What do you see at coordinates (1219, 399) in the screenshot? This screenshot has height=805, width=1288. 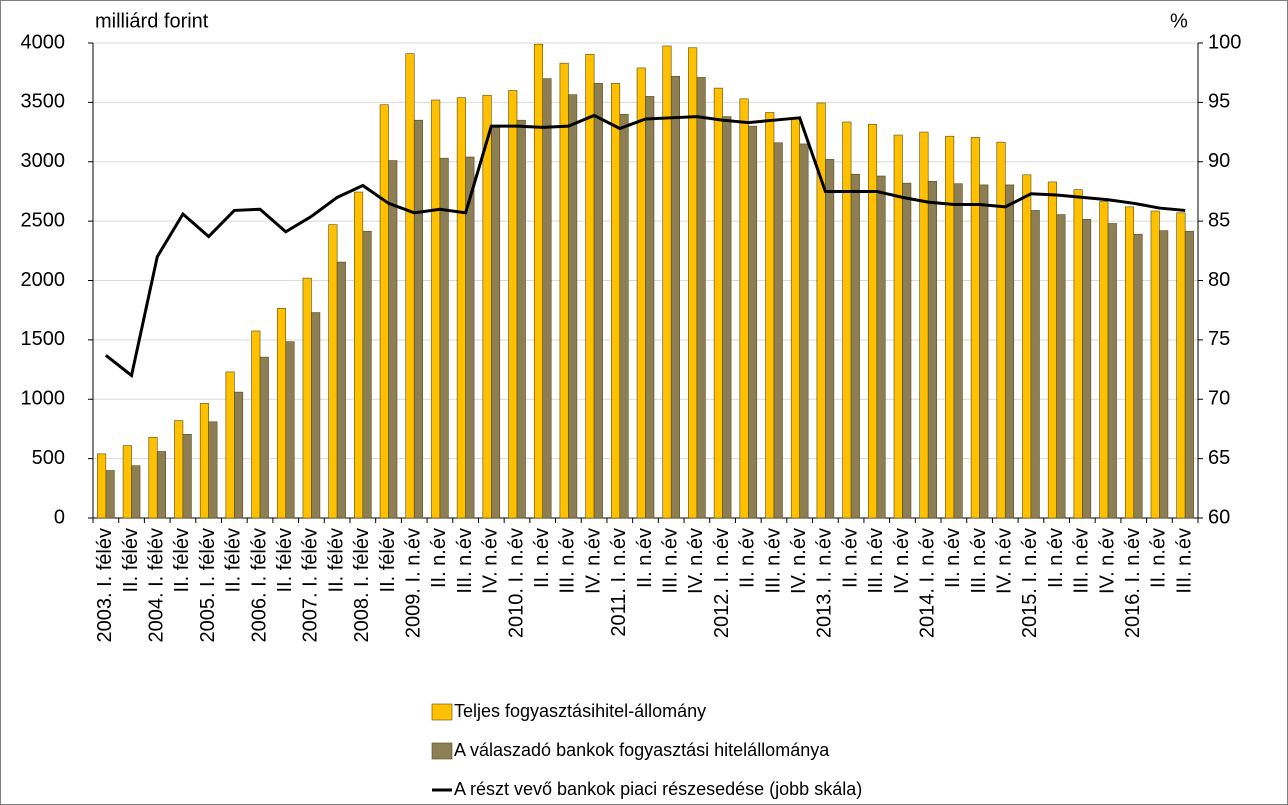 I see `y2-tick-label: 70` at bounding box center [1219, 399].